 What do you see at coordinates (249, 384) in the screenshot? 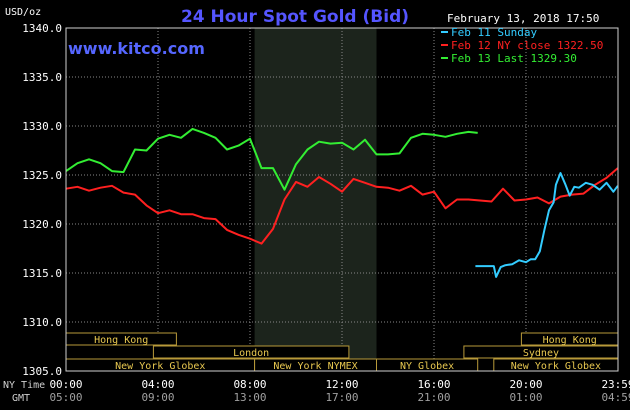
I see `x-tick-label-ny: 08:00` at bounding box center [249, 384].